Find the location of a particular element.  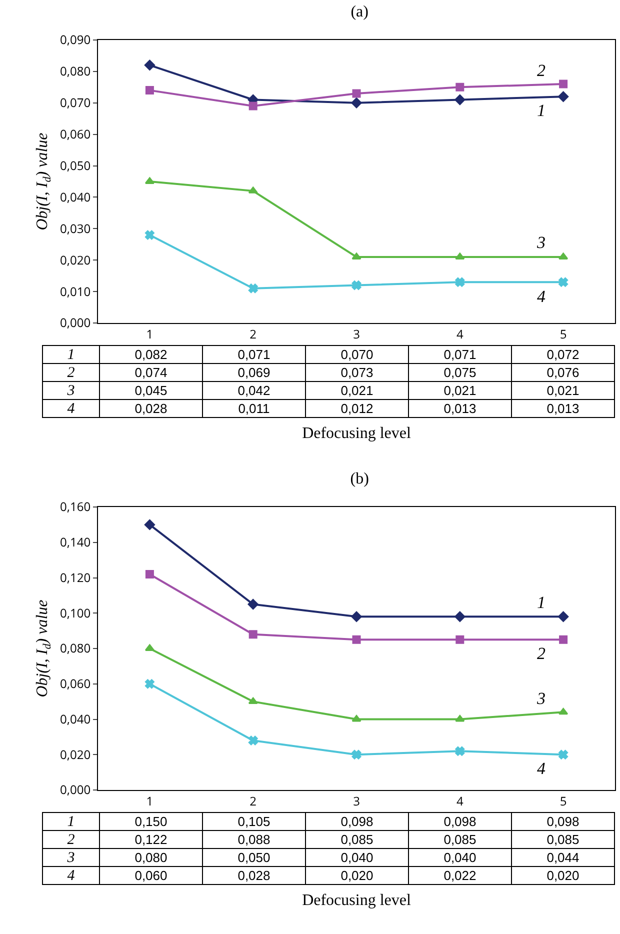

data-label: 0,122 is located at coordinates (151, 839).